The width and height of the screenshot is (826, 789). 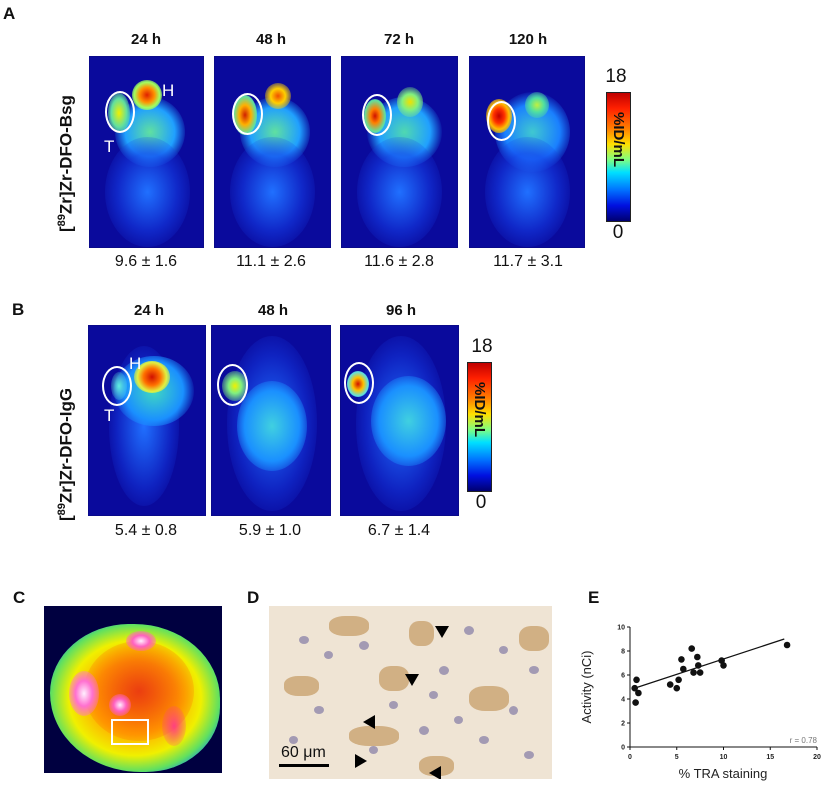 I want to click on pet-image-b-24h: H T, so click(x=147, y=420).